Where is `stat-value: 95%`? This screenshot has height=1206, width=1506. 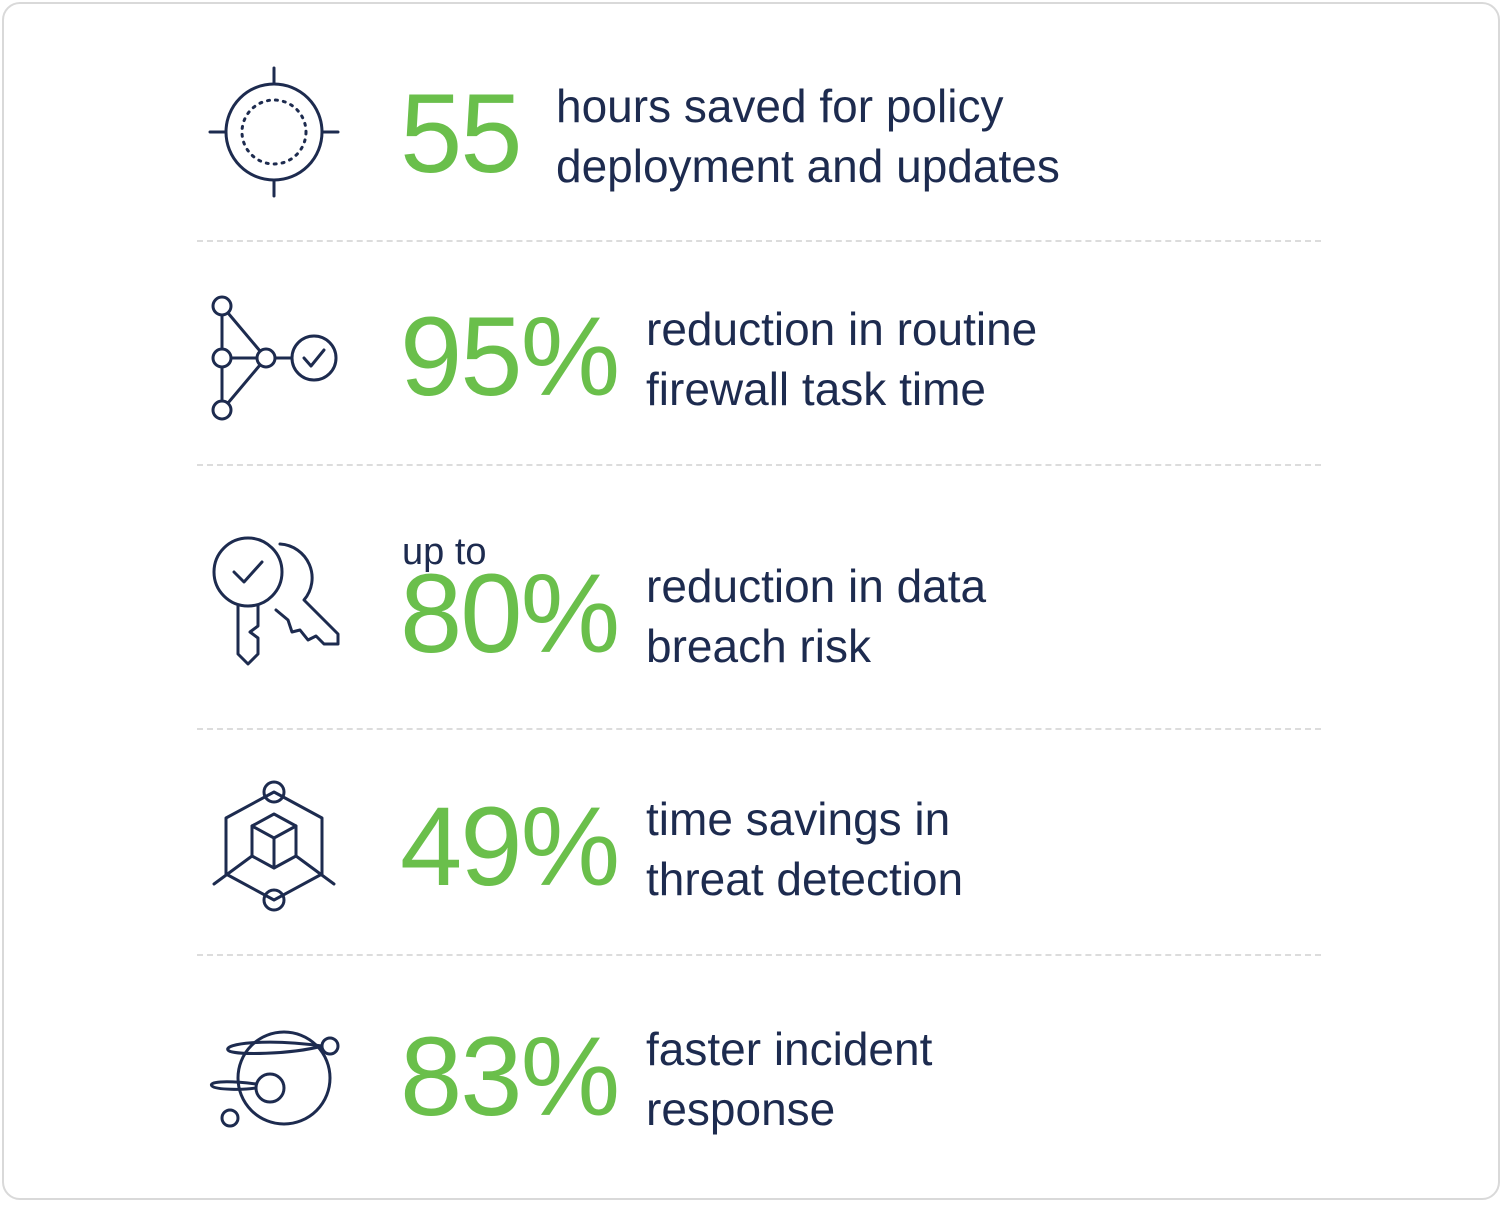 stat-value: 95% is located at coordinates (510, 356).